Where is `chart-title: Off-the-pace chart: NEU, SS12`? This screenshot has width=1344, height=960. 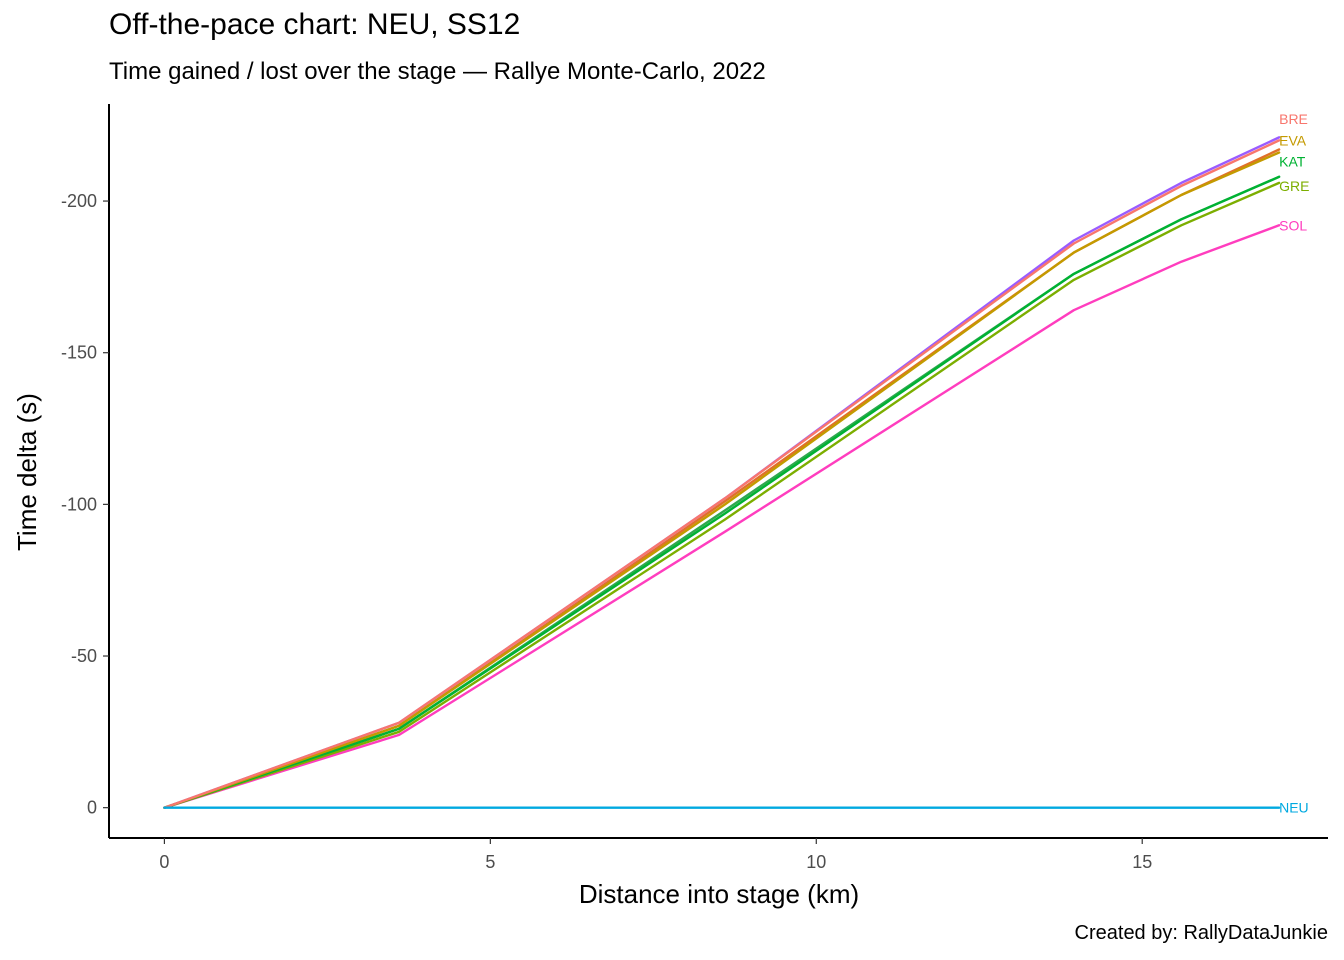
chart-title: Off-the-pace chart: NEU, SS12 is located at coordinates (315, 24).